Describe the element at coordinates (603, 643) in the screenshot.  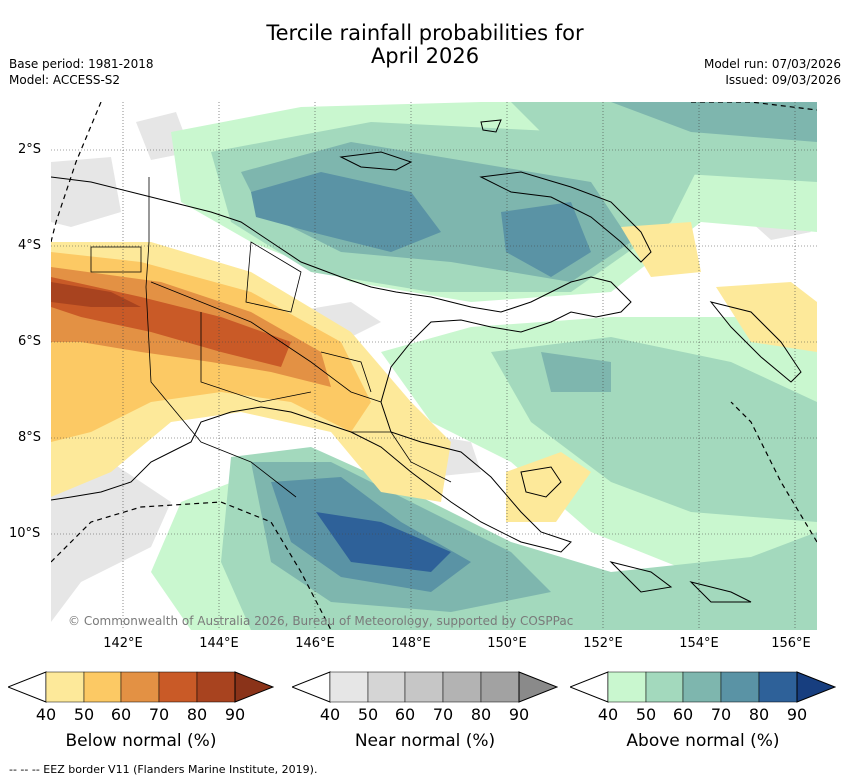
I see `lon-label: 152°E` at that location.